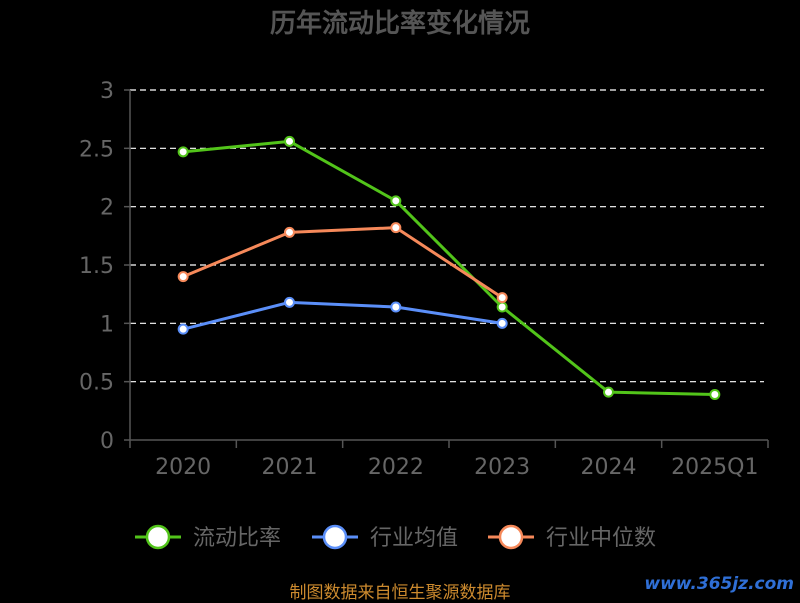 This screenshot has width=800, height=603. I want to click on source-note: 制图数据来自恒生聚源数据库, so click(400, 593).